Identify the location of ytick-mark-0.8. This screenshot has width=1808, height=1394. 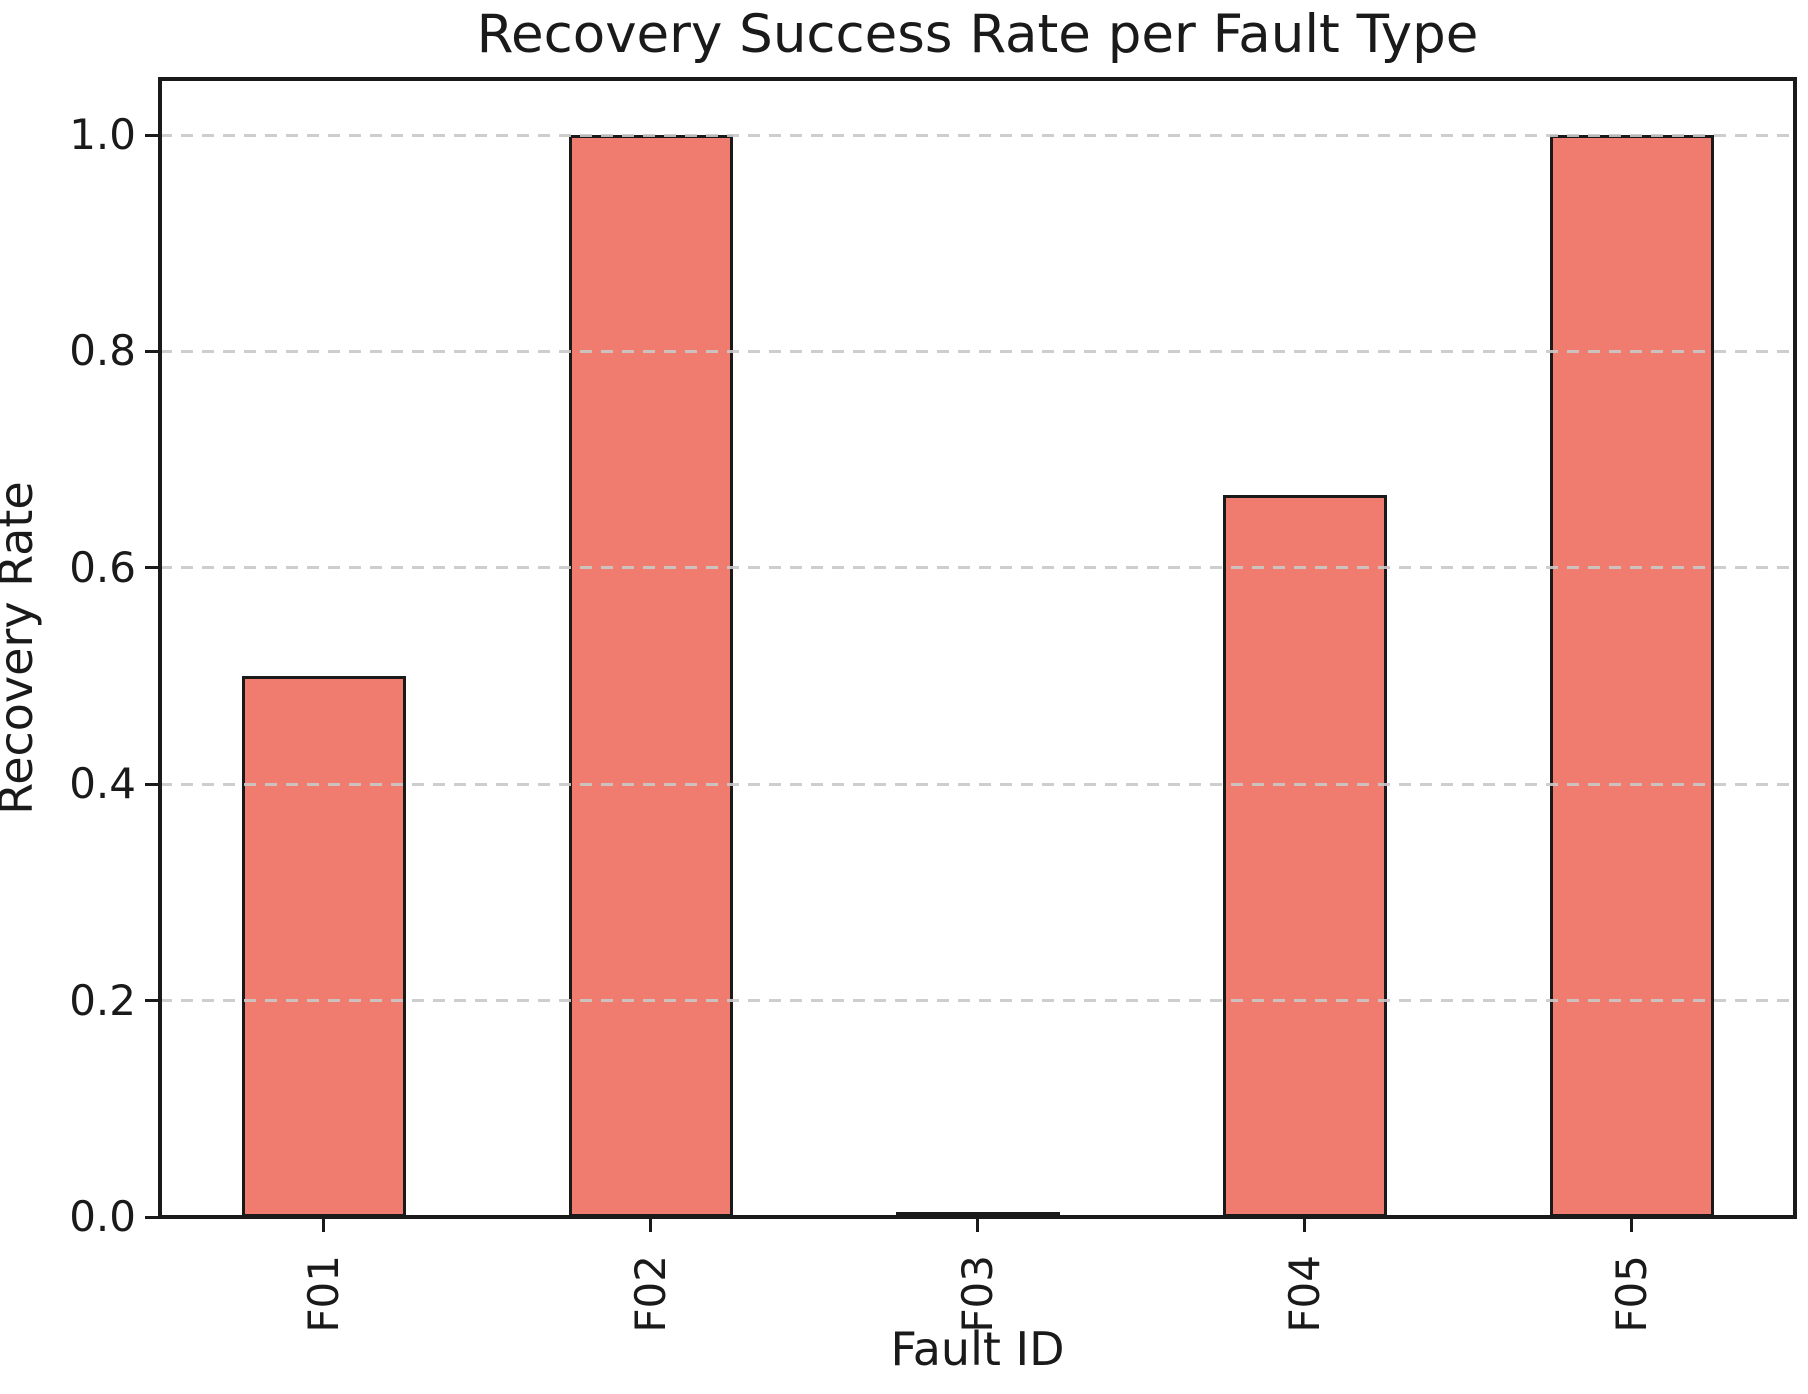
(152, 351).